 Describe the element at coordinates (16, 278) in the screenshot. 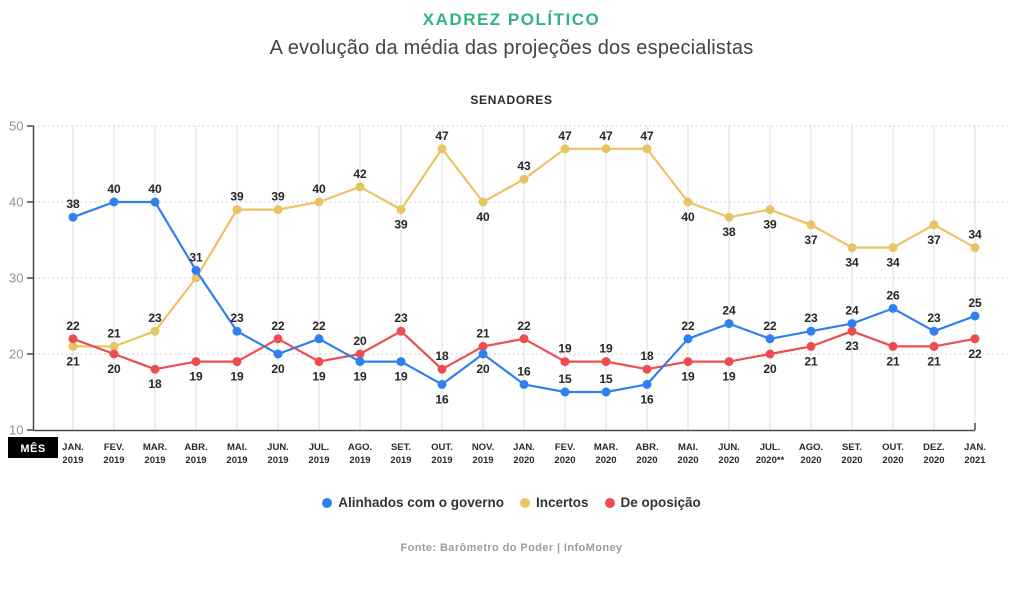

I see `y-tick-label: 30` at that location.